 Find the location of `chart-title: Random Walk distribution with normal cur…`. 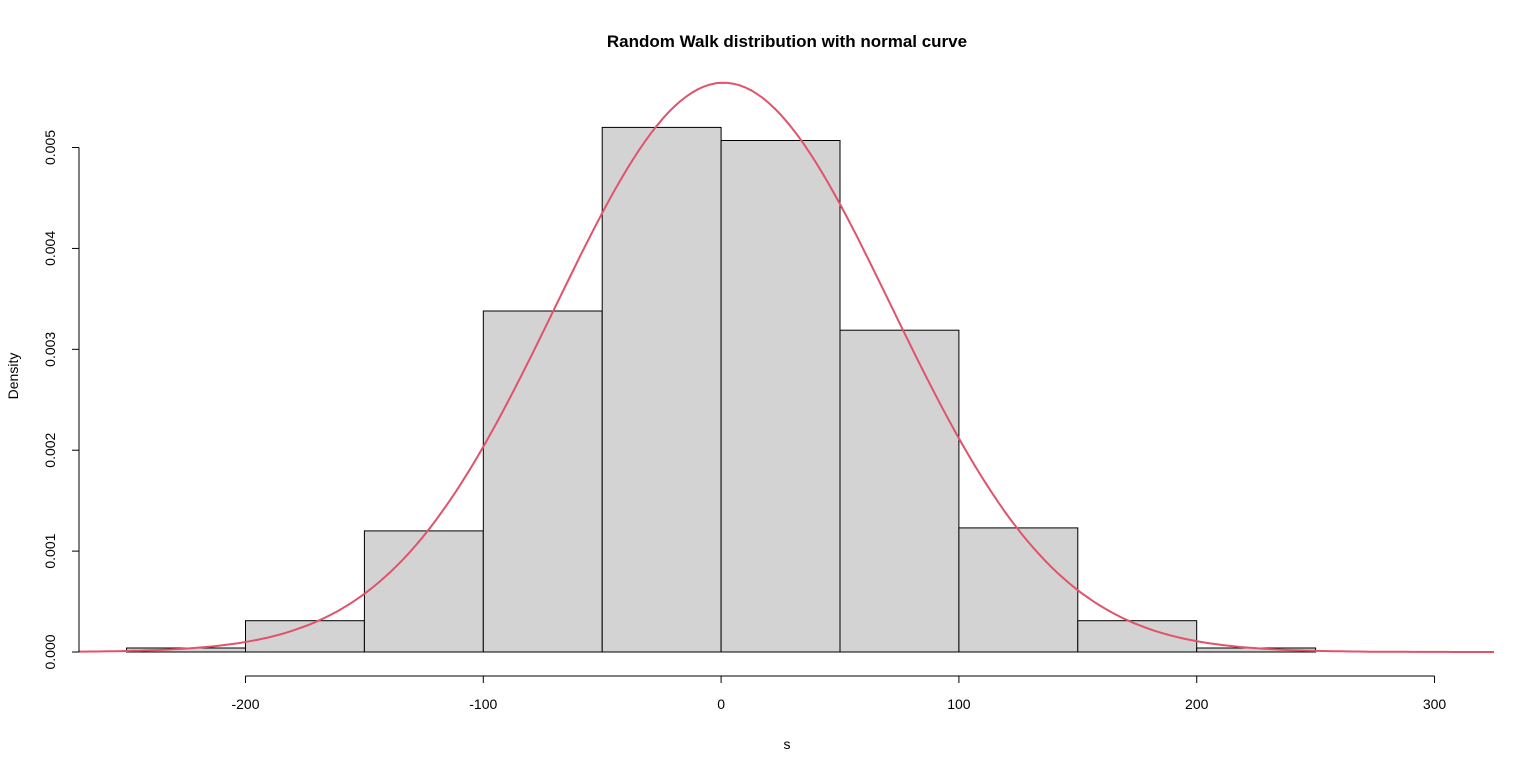

chart-title: Random Walk distribution with normal cur… is located at coordinates (787, 41).